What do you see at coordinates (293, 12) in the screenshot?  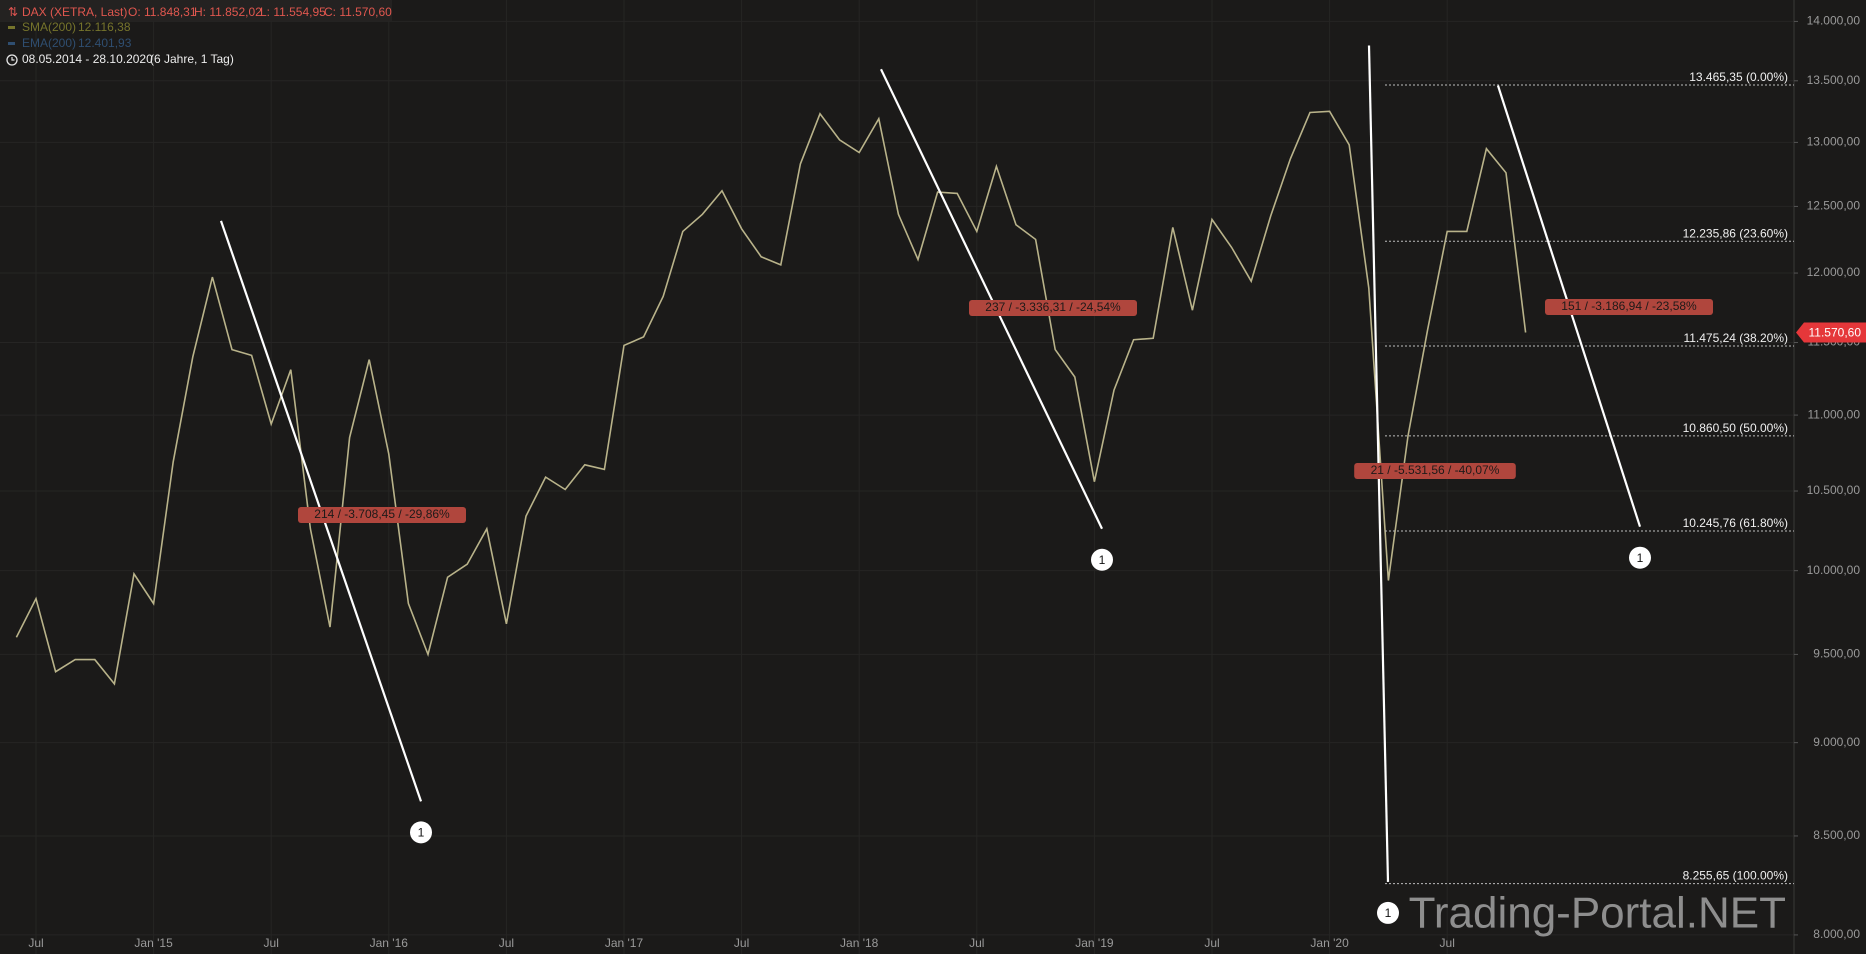 I see `ohlc-value: L: 11.554,95` at bounding box center [293, 12].